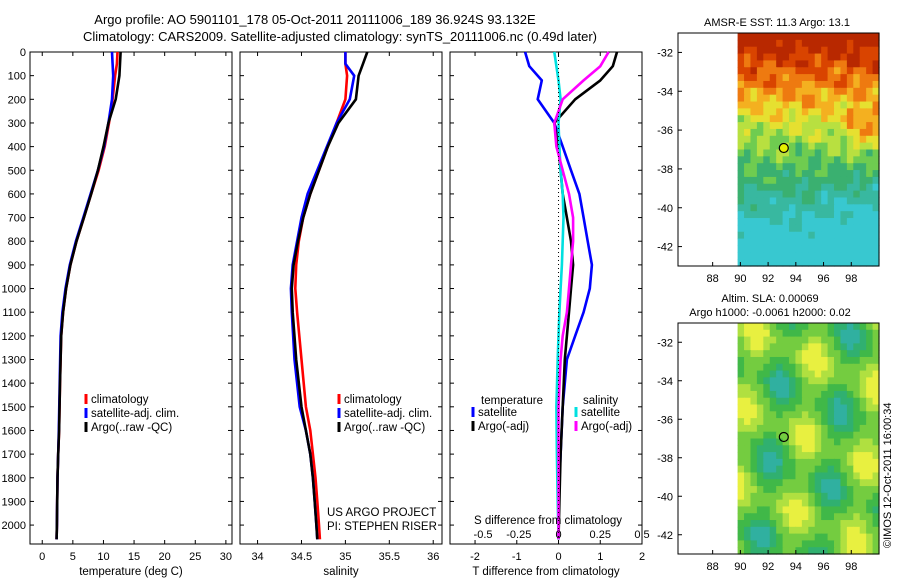  What do you see at coordinates (641, 535) in the screenshot?
I see `s-tick-label: 0.5` at bounding box center [641, 535].